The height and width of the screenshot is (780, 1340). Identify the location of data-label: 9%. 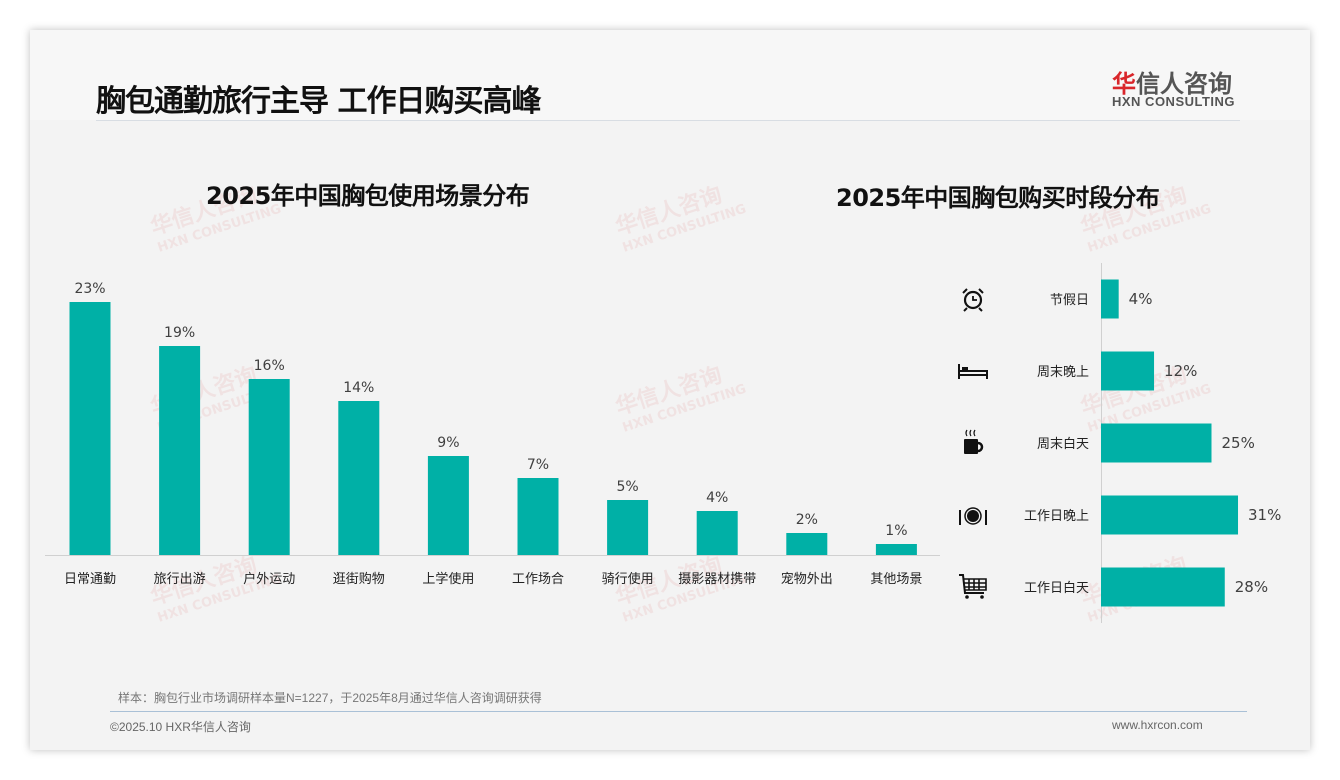
(448, 443).